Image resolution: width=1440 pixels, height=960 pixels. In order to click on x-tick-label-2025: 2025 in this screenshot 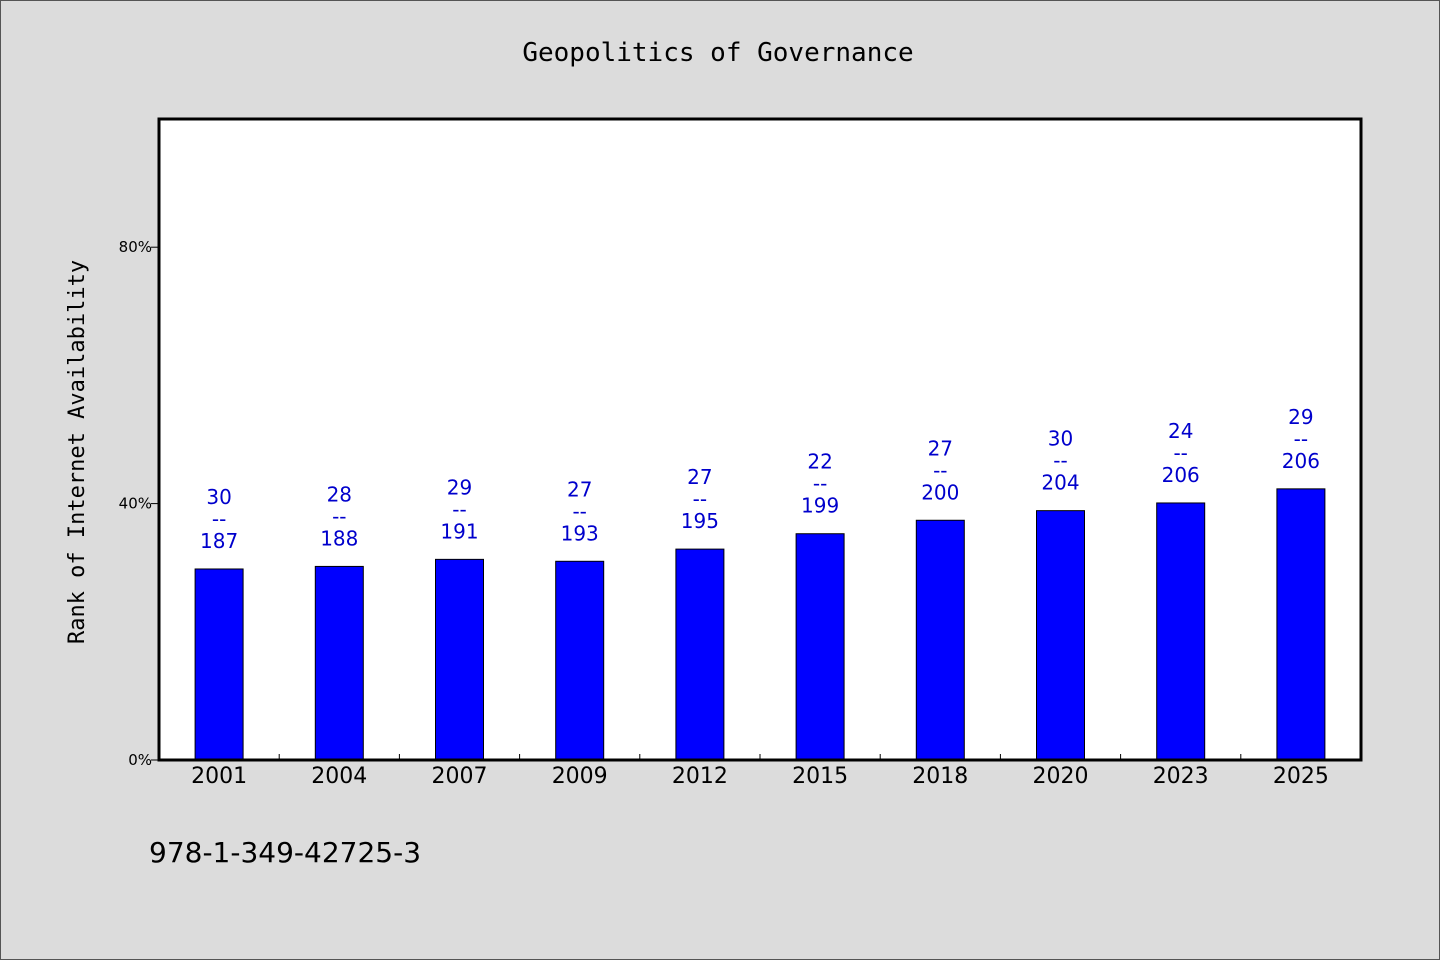, I will do `click(1301, 776)`.